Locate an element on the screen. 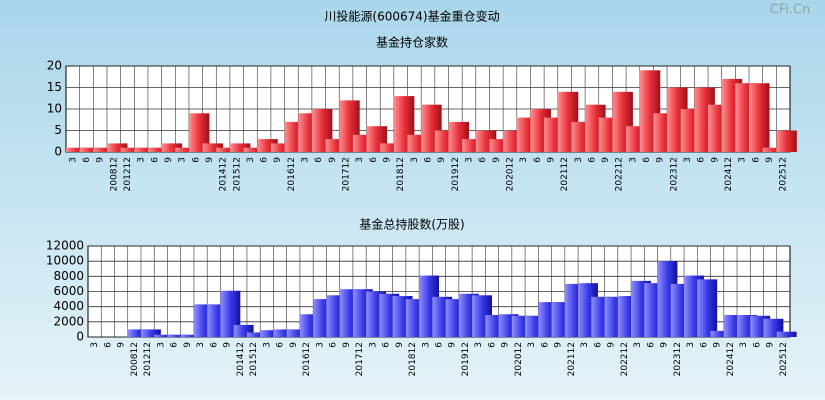  x-tick-label: 201412 is located at coordinates (241, 359).